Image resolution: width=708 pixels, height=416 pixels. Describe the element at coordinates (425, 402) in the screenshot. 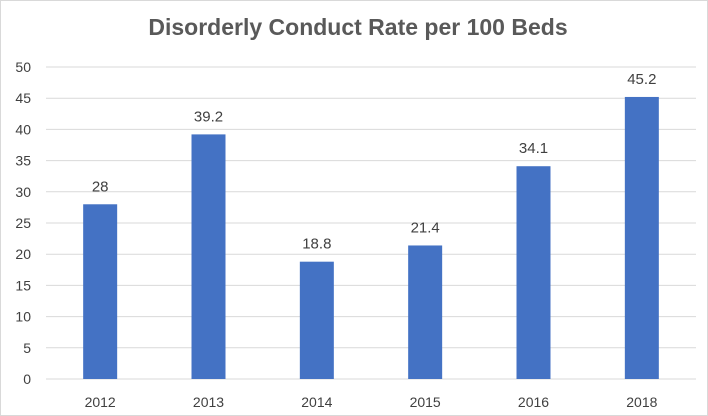

I see `x-tick-label-2015: 2015` at that location.